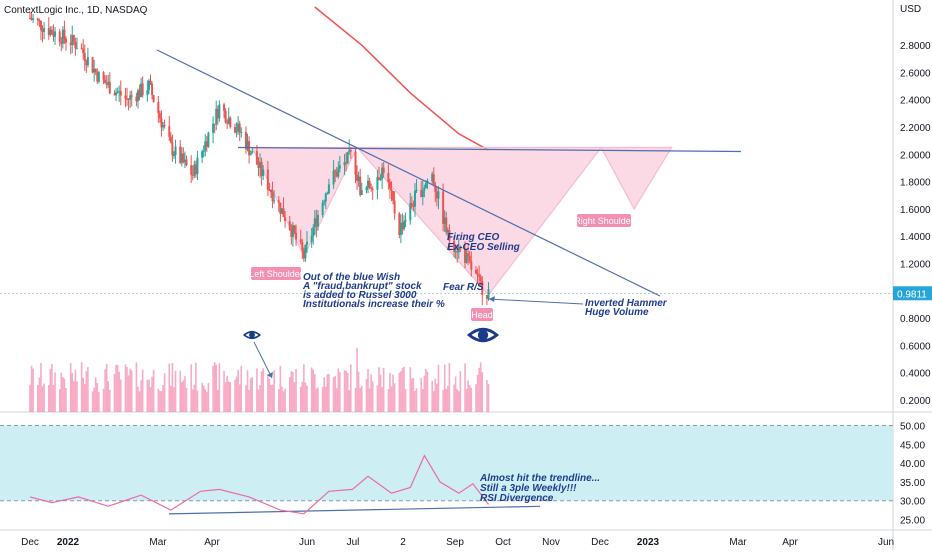 The image size is (932, 555). I want to click on rsi-trendline, so click(354, 510).